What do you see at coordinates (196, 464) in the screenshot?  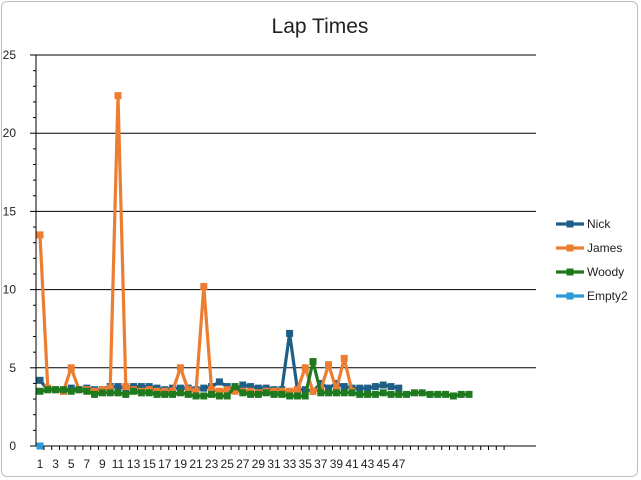 I see `x-tick-label: 21` at bounding box center [196, 464].